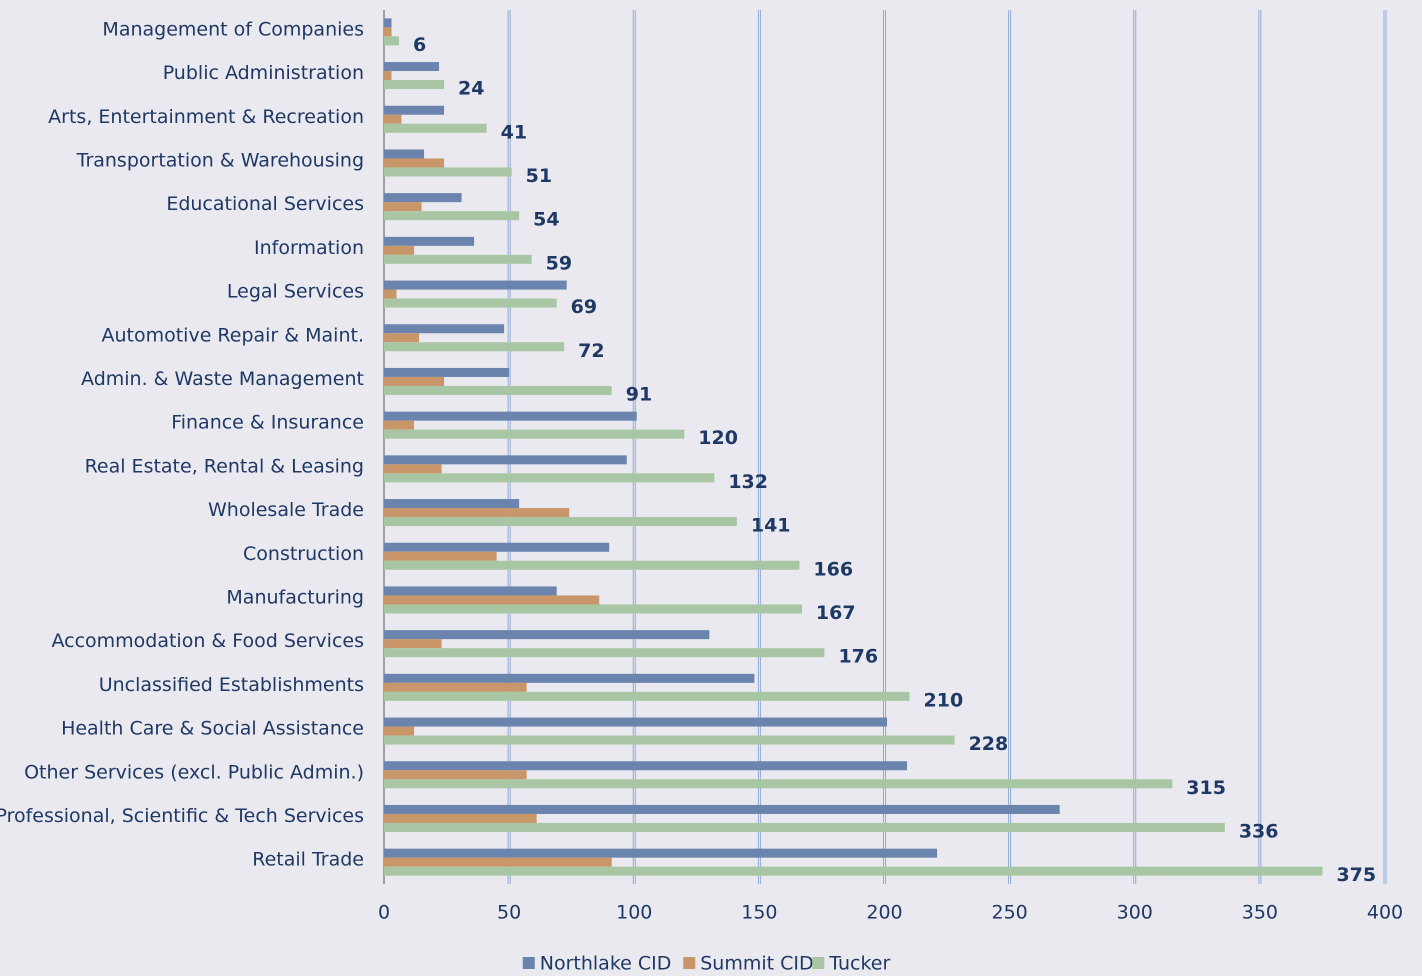  What do you see at coordinates (182, 816) in the screenshot?
I see `y-tick-label: Professional, Scientific & Tech Services` at bounding box center [182, 816].